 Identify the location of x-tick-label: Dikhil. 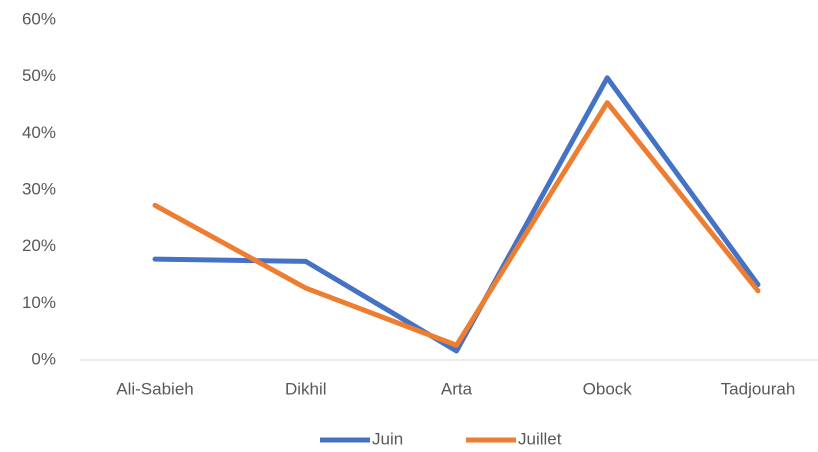
(306, 388).